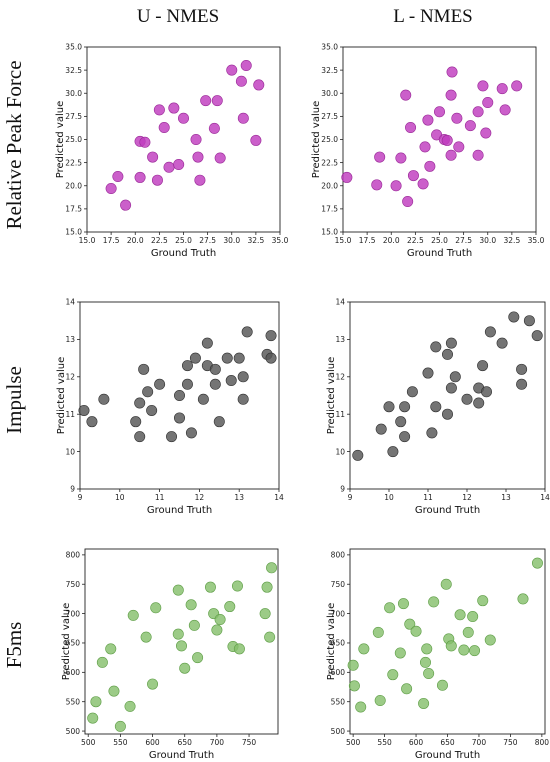  I want to click on y-tick-label: 20.0, so click(73, 185).